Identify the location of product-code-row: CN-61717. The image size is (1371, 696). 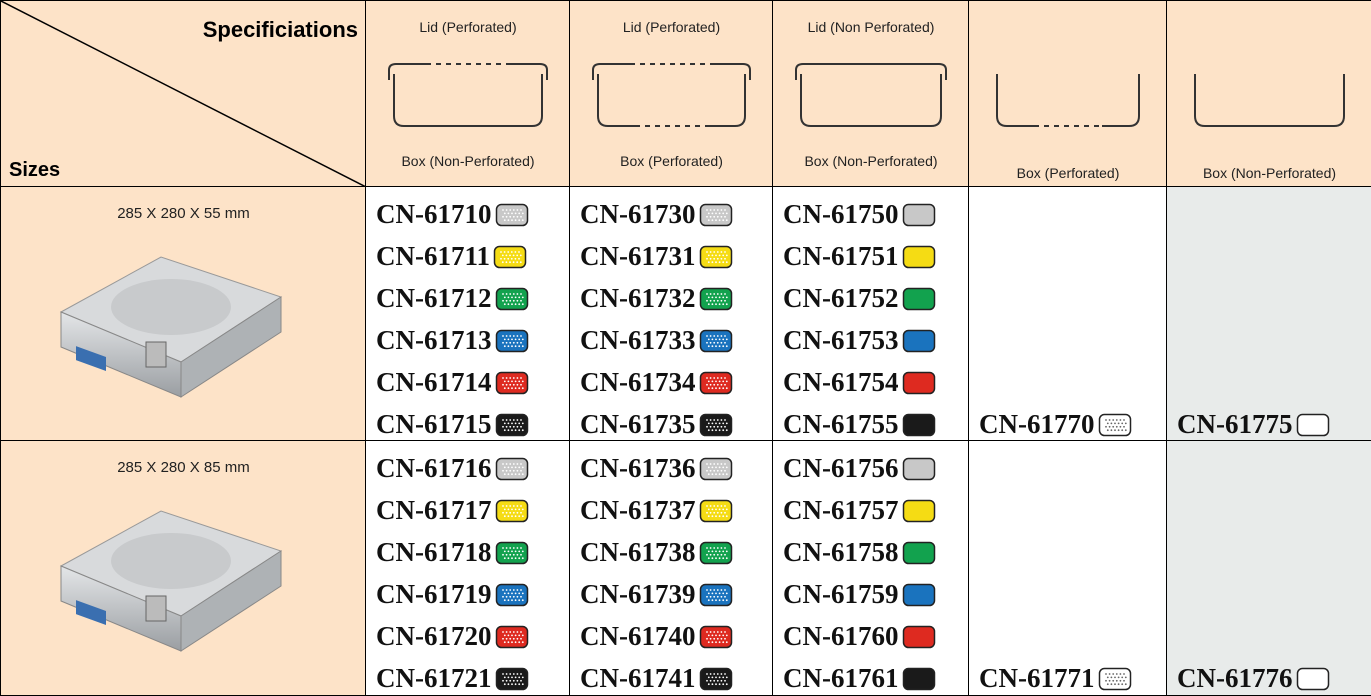
(452, 510).